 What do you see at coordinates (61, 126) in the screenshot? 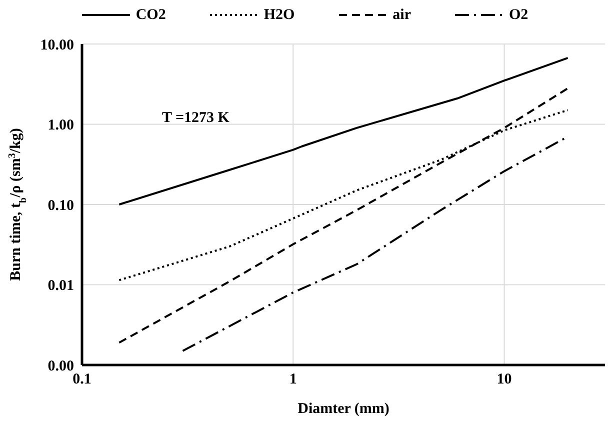
I see `y-tick-label: 1.00` at bounding box center [61, 126].